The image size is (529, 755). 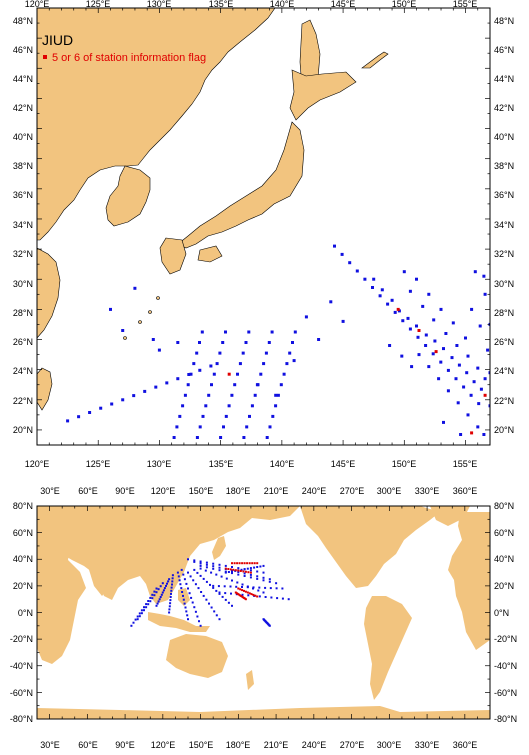 I want to click on lat-tick-label: 20°N, so click(x=504, y=586).